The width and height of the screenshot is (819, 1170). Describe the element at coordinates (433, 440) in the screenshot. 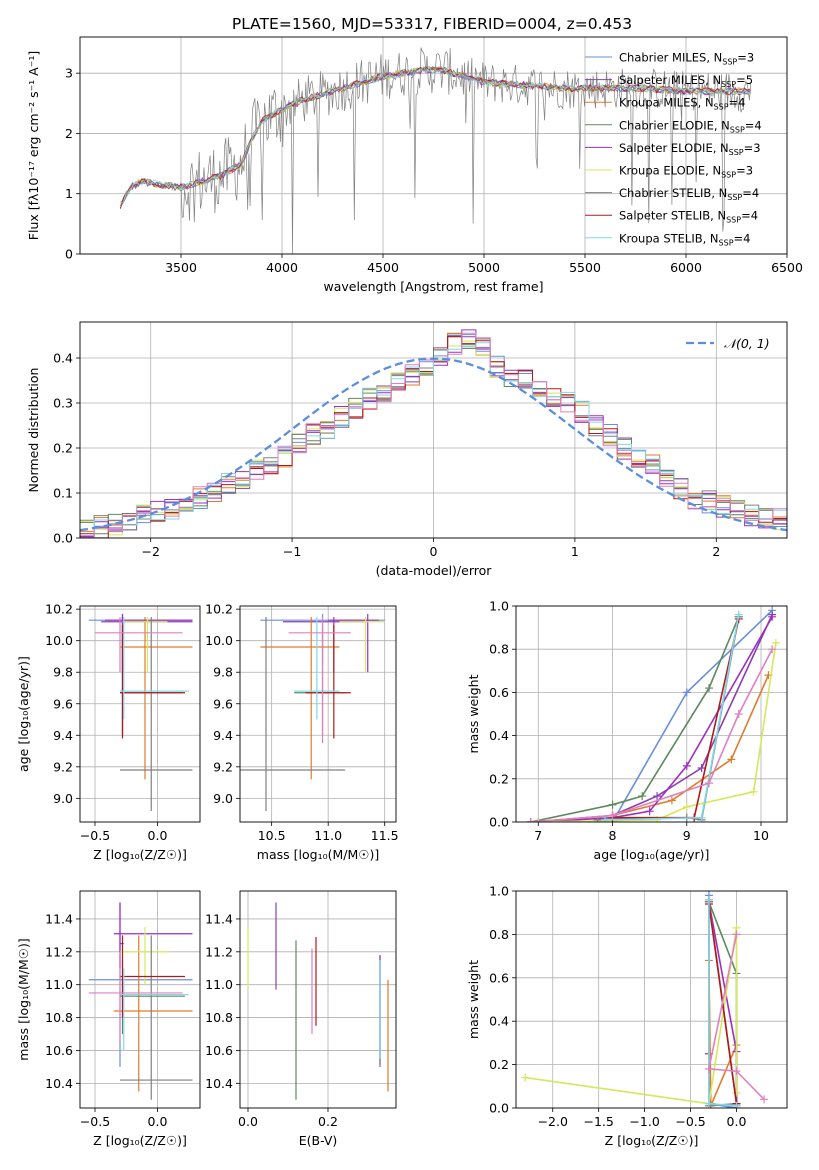

I see `histogram-step` at that location.